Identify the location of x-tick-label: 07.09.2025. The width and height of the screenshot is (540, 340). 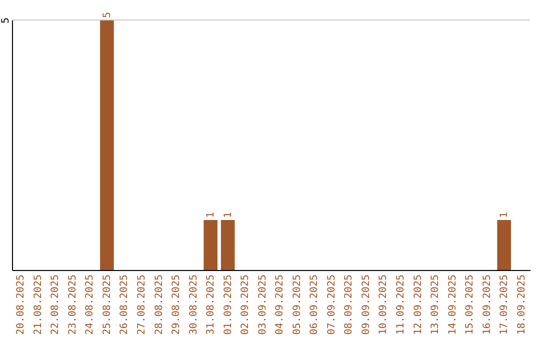
(332, 304).